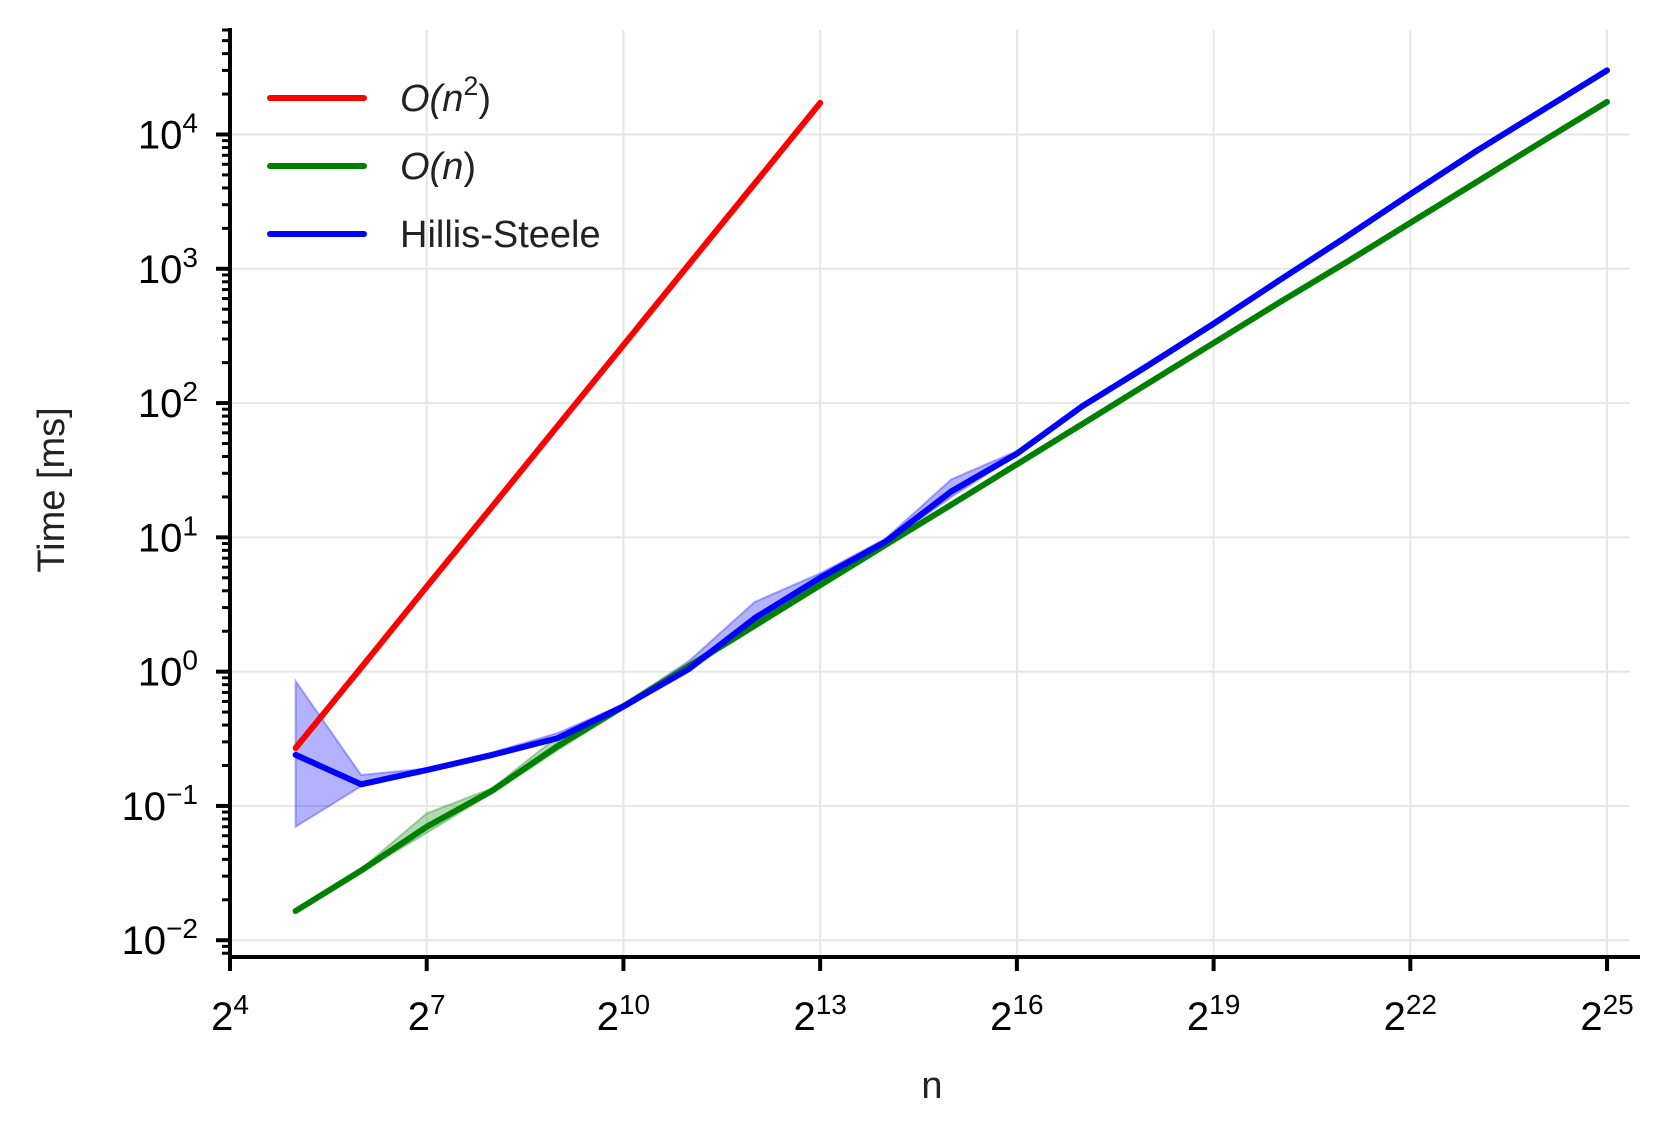 The image size is (1653, 1134). I want to click on y-tick-label: 10⁻², so click(160, 938).